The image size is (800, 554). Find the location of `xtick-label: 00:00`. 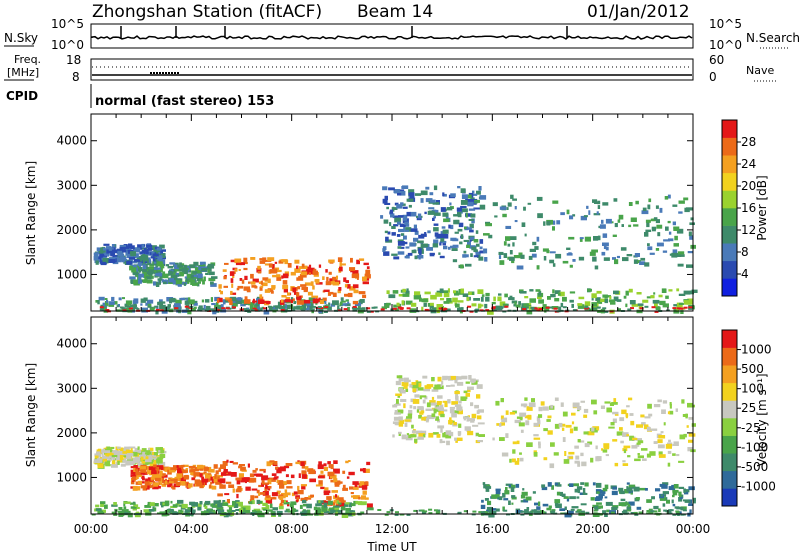

xtick-label: 00:00 is located at coordinates (693, 529).